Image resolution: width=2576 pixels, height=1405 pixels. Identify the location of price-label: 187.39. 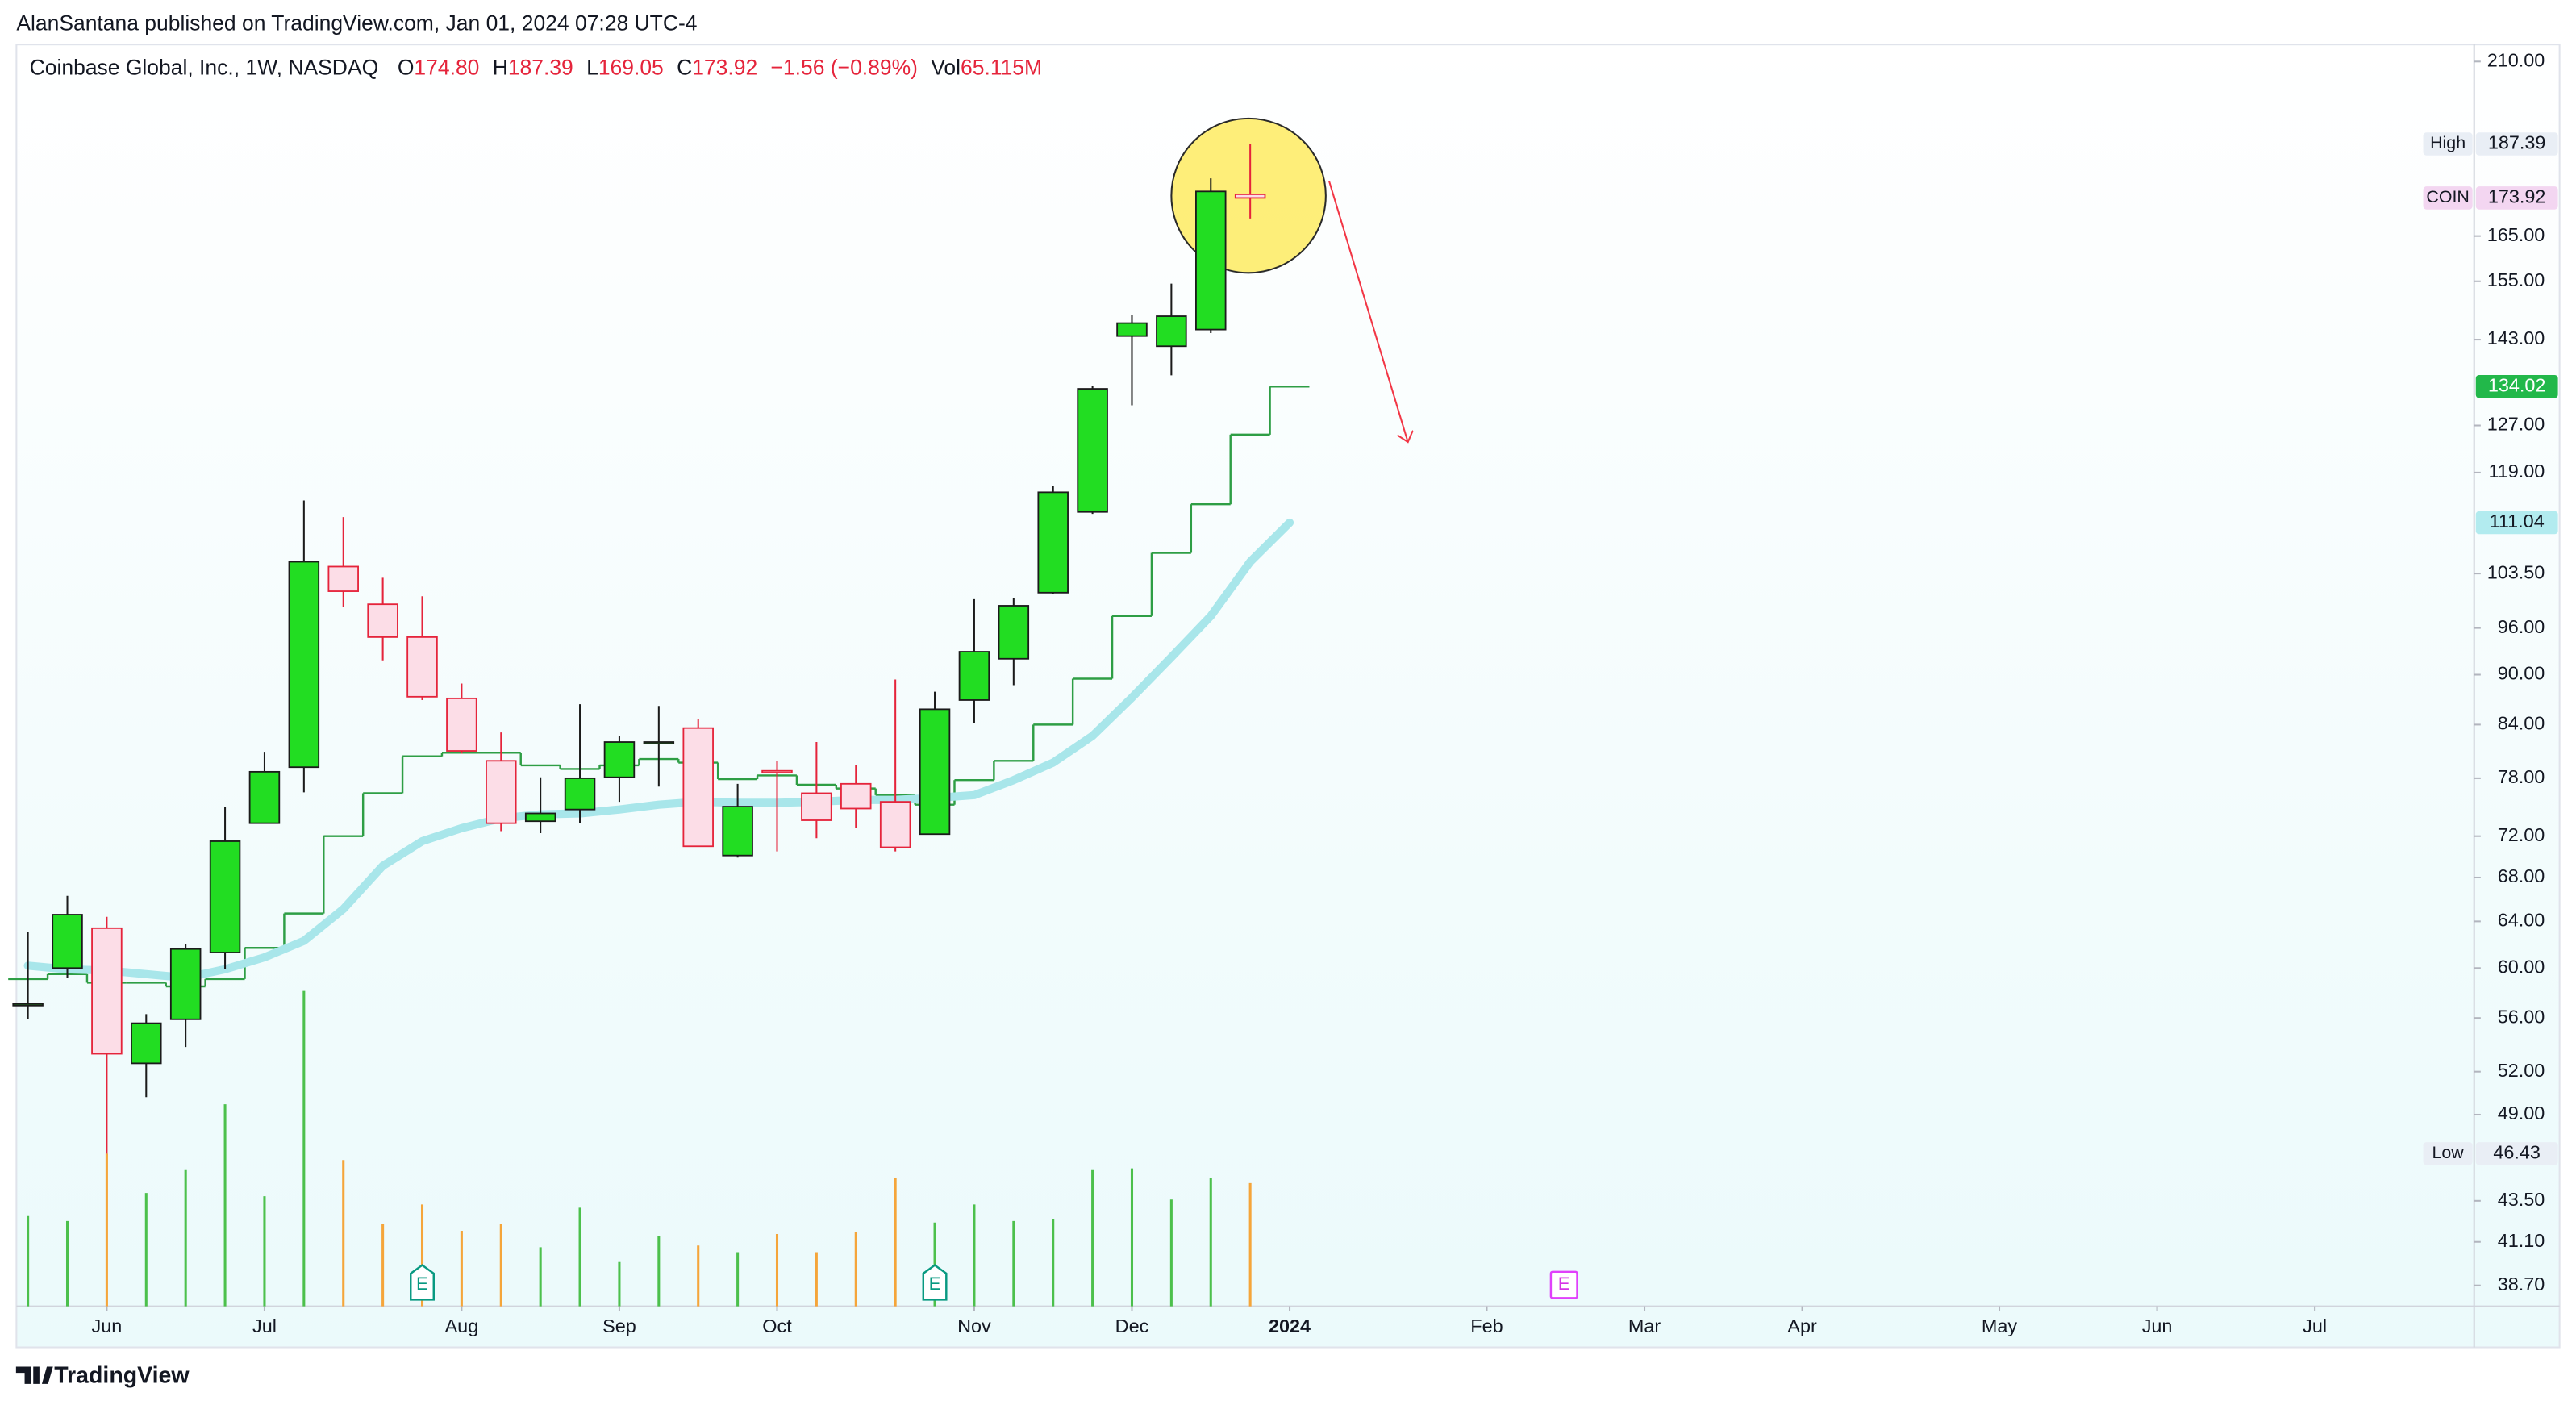
(2517, 142).